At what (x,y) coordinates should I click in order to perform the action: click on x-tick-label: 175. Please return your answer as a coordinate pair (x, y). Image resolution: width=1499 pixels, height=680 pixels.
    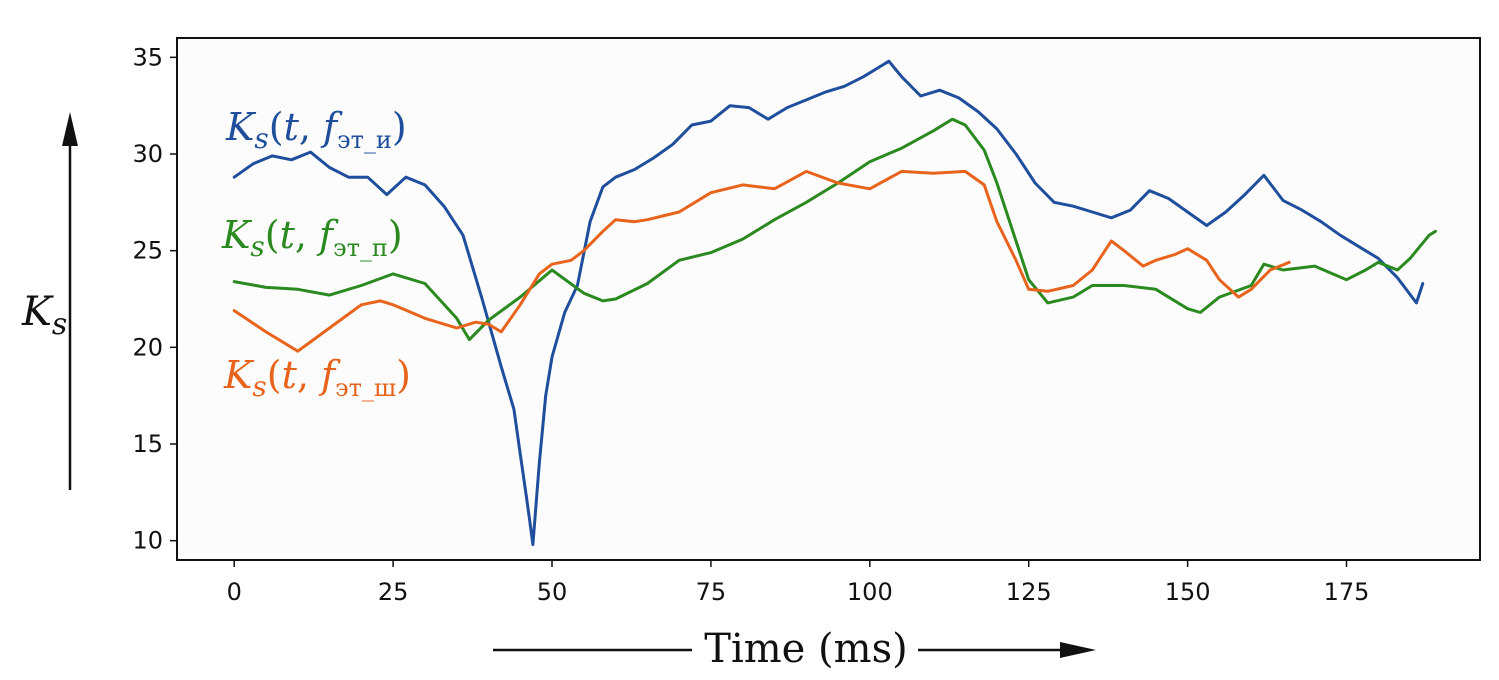
    Looking at the image, I should click on (1347, 592).